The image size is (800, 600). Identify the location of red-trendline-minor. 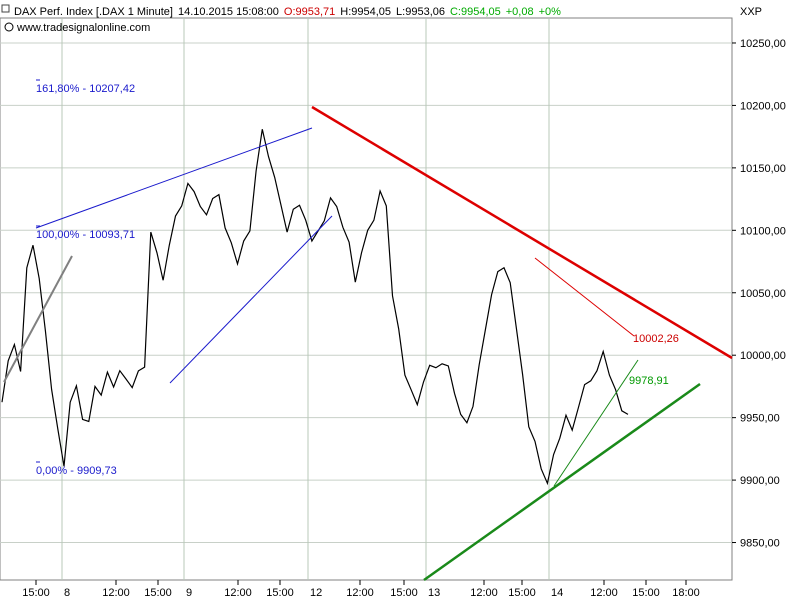
(584, 297).